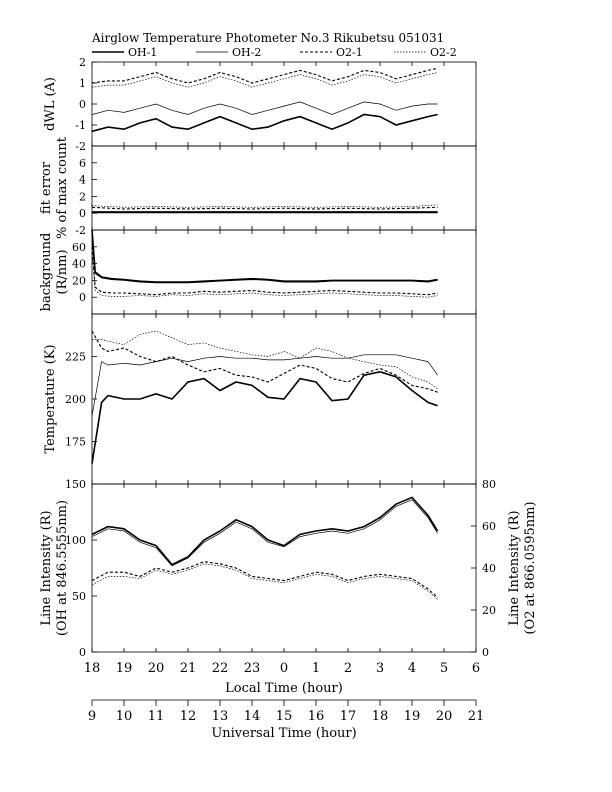 The width and height of the screenshot is (612, 792). Describe the element at coordinates (412, 668) in the screenshot. I see `local-time-tick-label: 4` at that location.